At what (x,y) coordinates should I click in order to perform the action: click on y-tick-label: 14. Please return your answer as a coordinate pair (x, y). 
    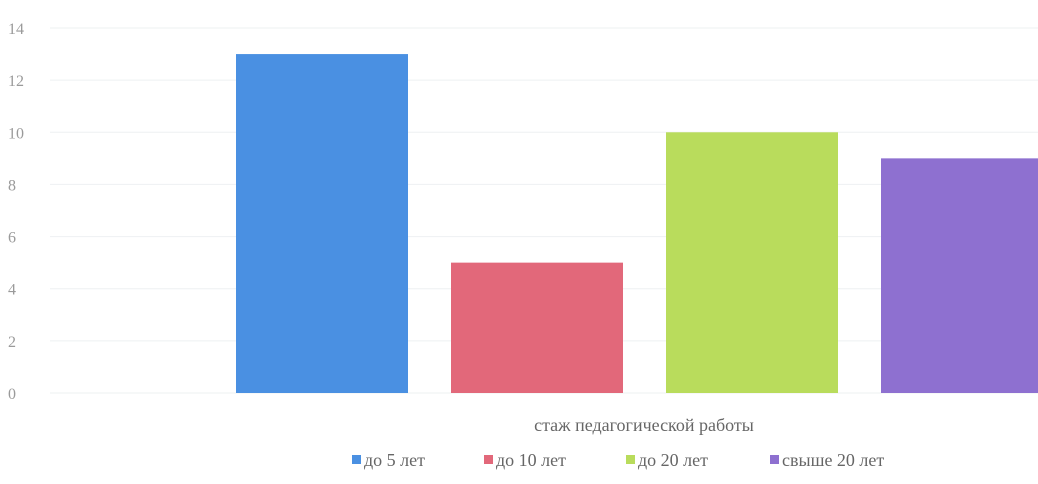
    Looking at the image, I should click on (16, 29).